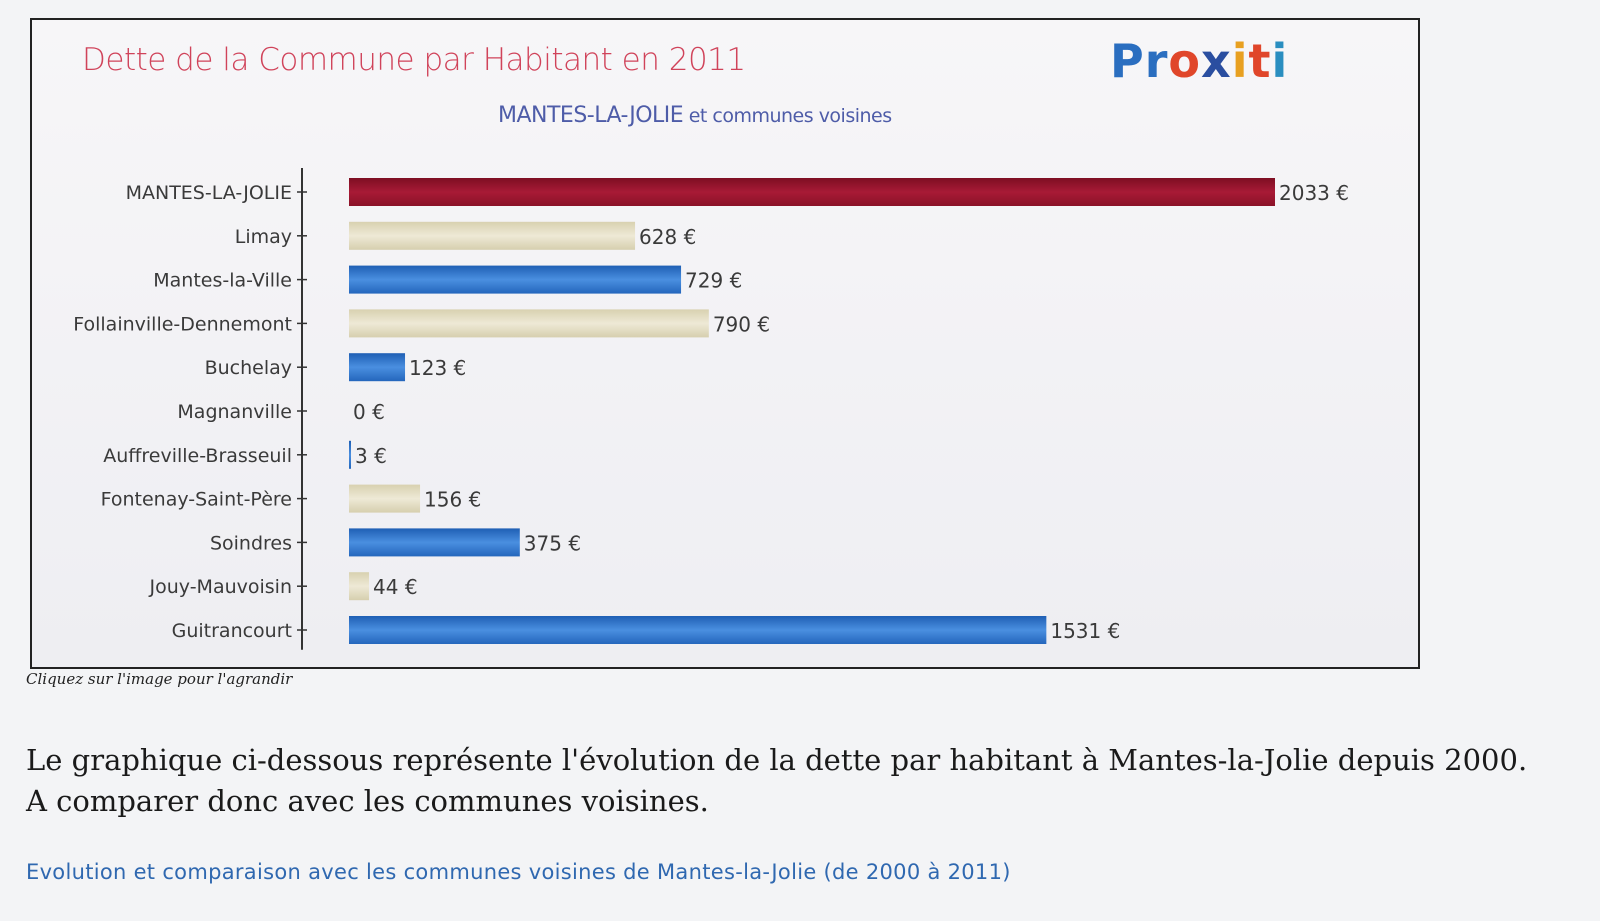 The image size is (1600, 921). I want to click on category-label: Limay, so click(263, 237).